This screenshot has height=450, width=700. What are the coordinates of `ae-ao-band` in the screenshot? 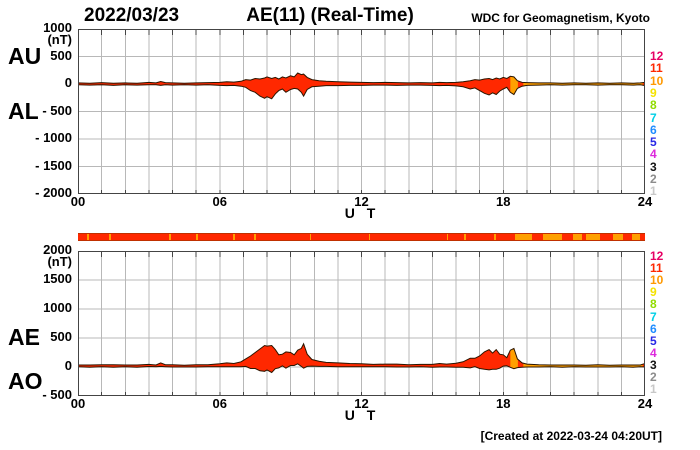 It's located at (361, 358).